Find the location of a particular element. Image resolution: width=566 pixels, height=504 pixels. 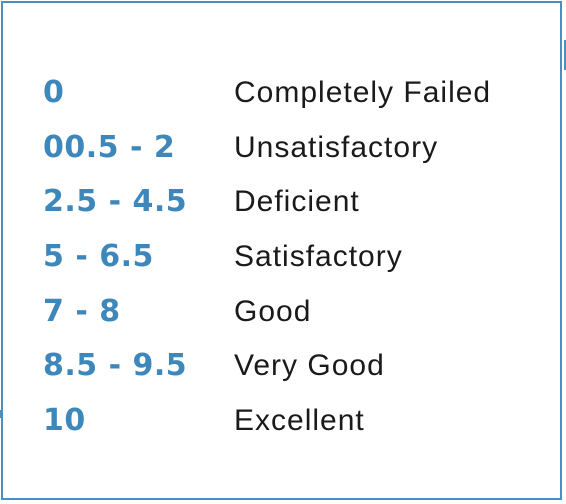

grade-score: 2.5 - 4.5 is located at coordinates (115, 202).